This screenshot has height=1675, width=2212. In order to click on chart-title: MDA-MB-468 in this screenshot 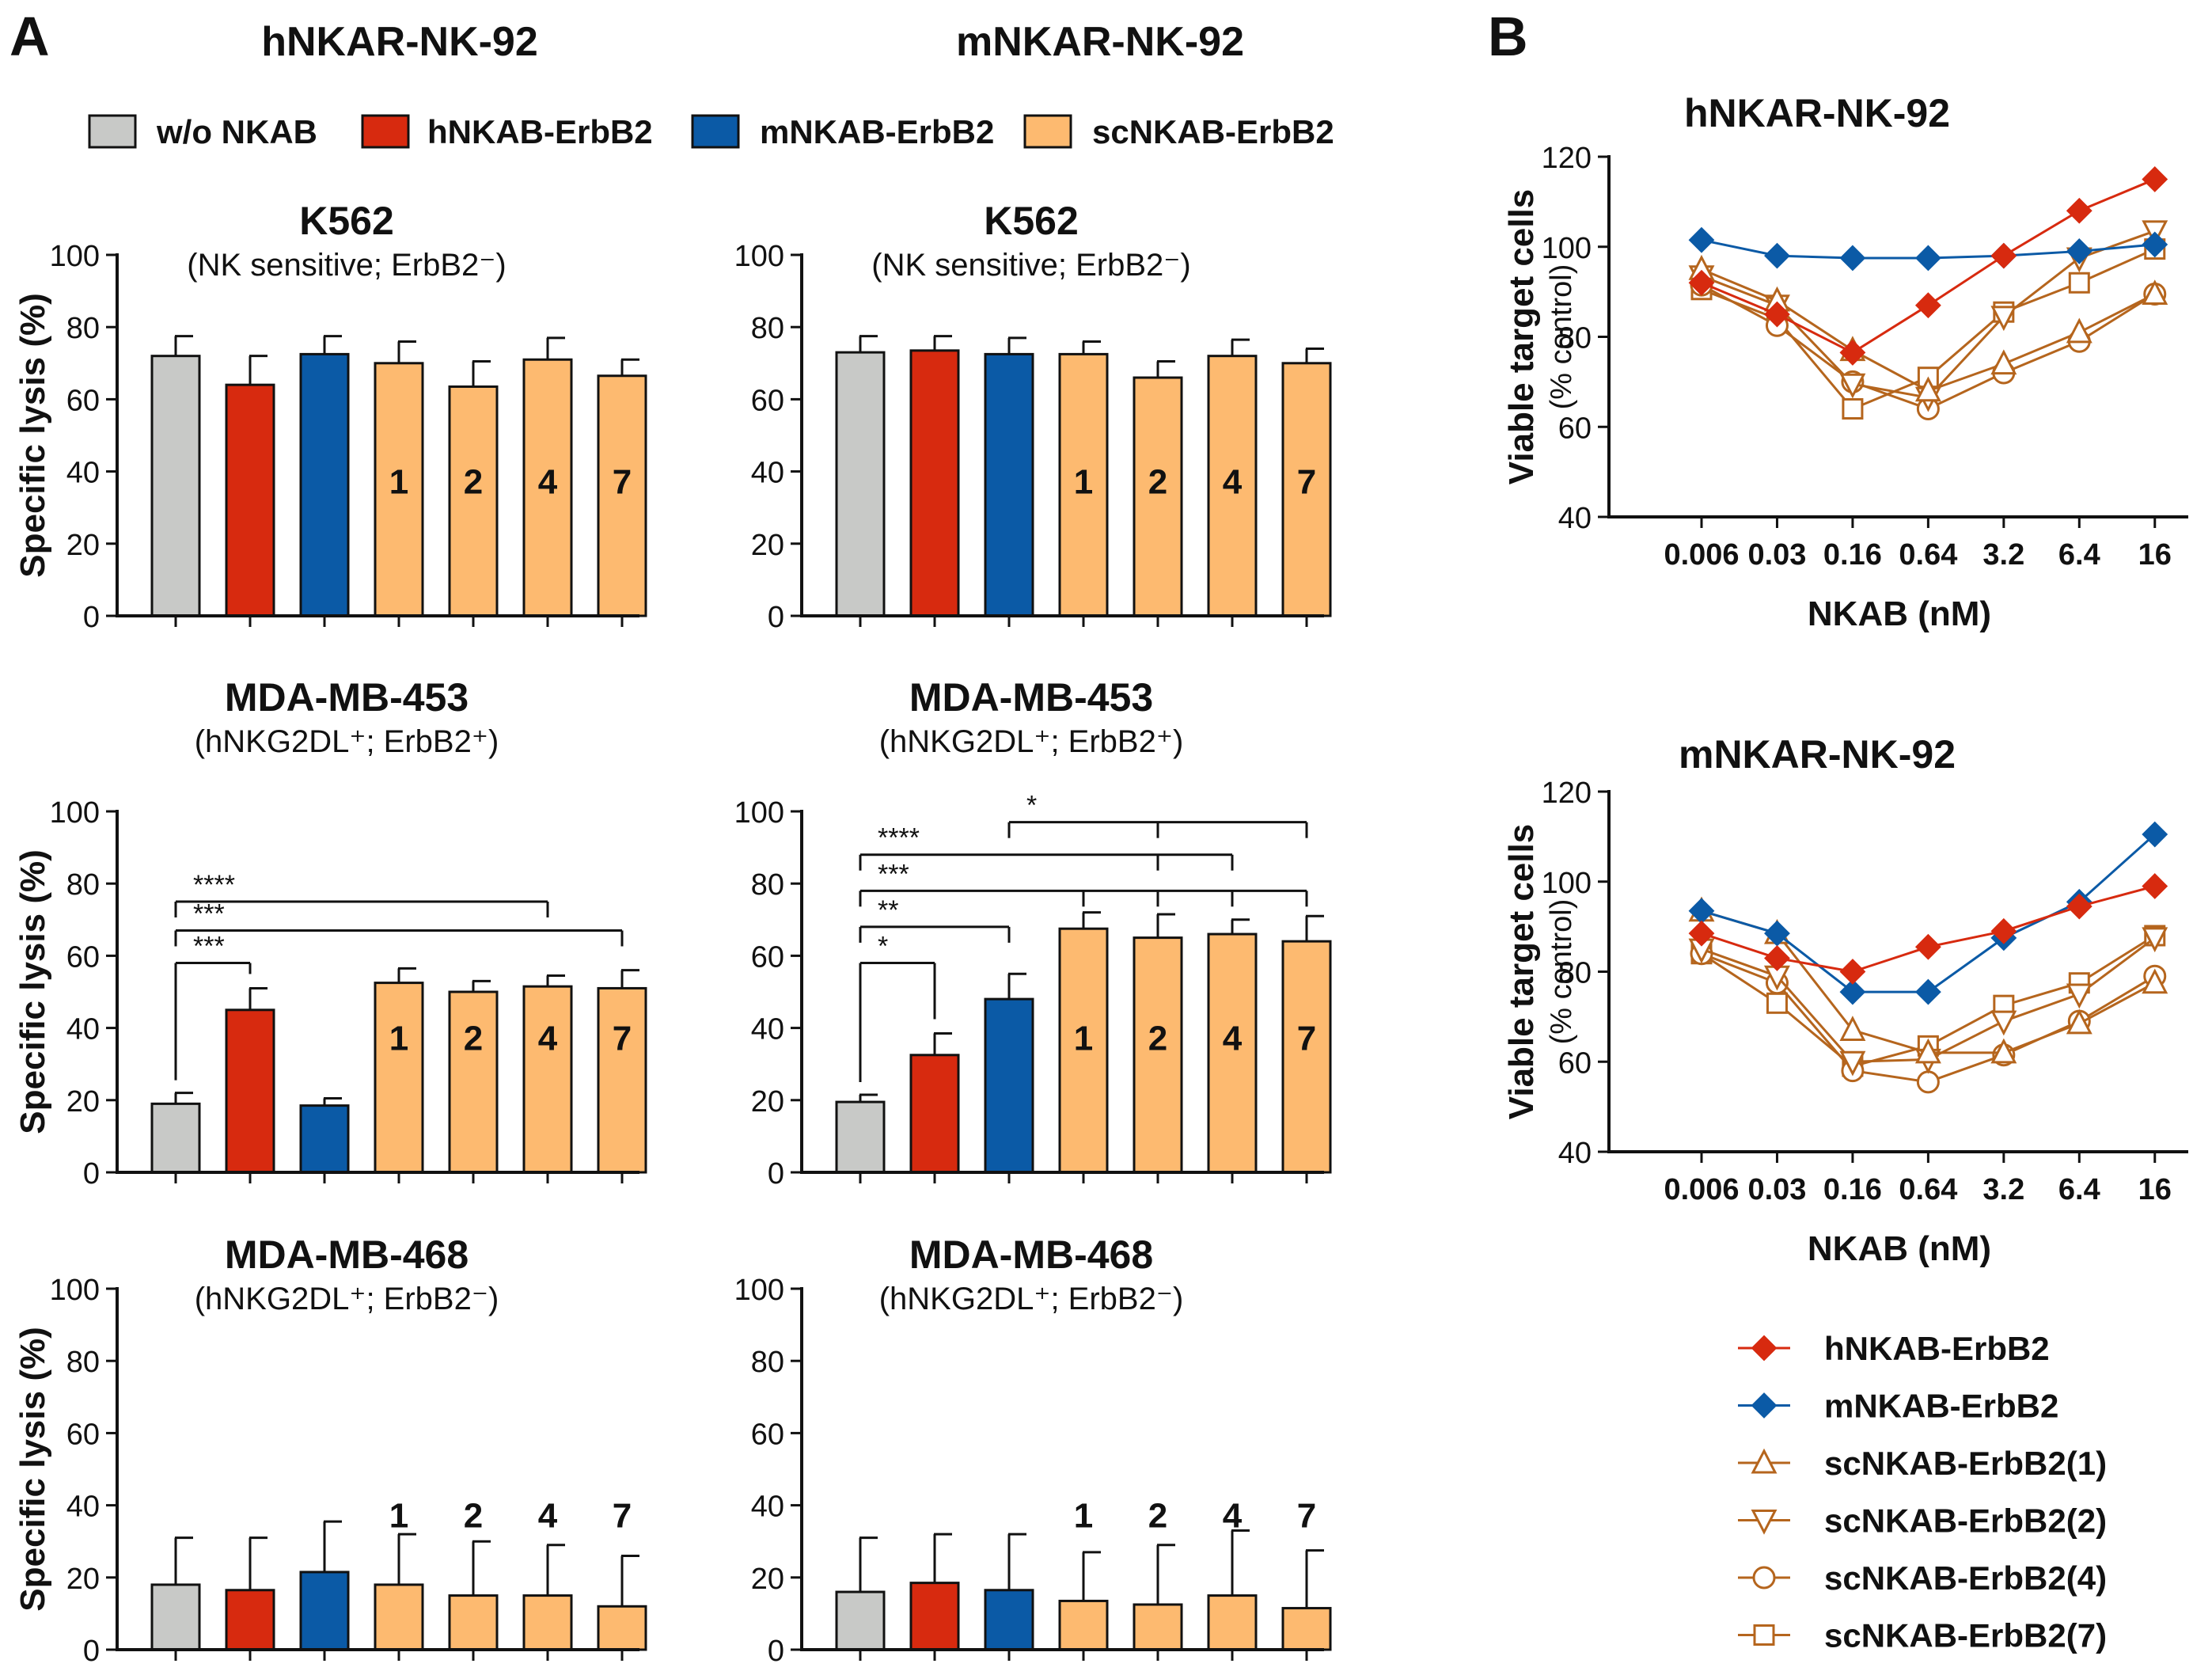, I will do `click(1031, 1255)`.